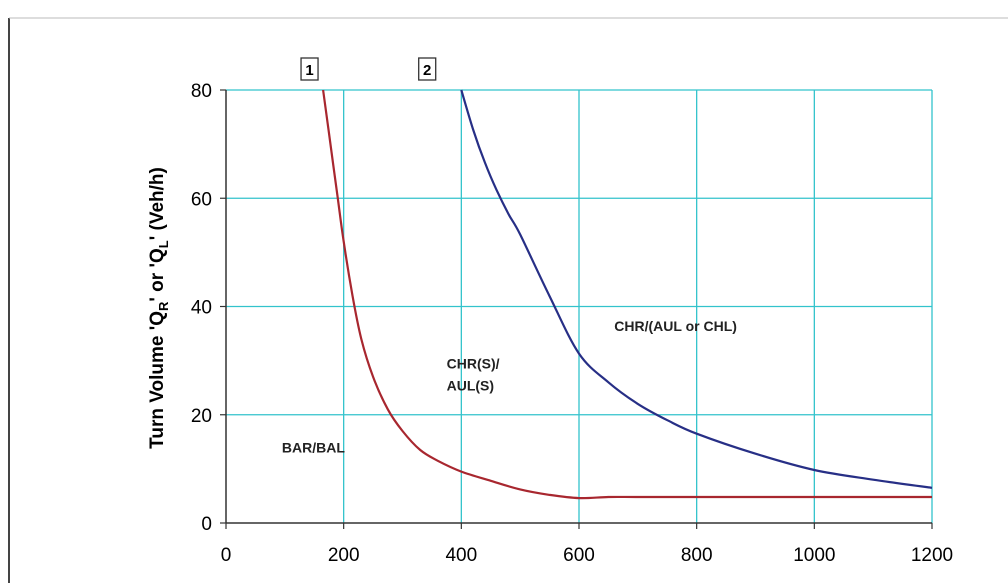 The height and width of the screenshot is (583, 1008). What do you see at coordinates (201, 199) in the screenshot?
I see `y-tick-label-3: 60` at bounding box center [201, 199].